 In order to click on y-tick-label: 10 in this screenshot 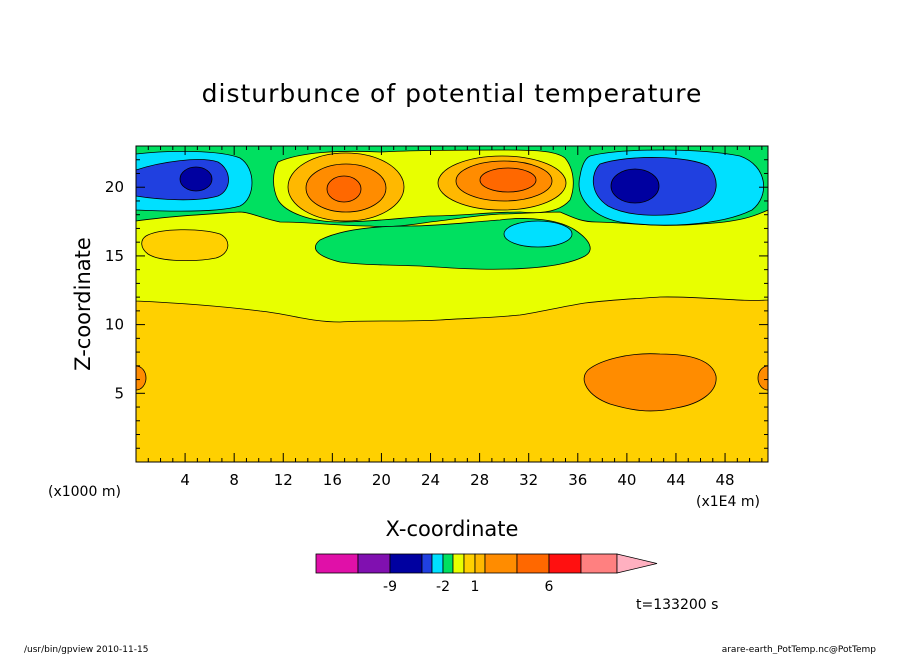, I will do `click(114, 325)`.